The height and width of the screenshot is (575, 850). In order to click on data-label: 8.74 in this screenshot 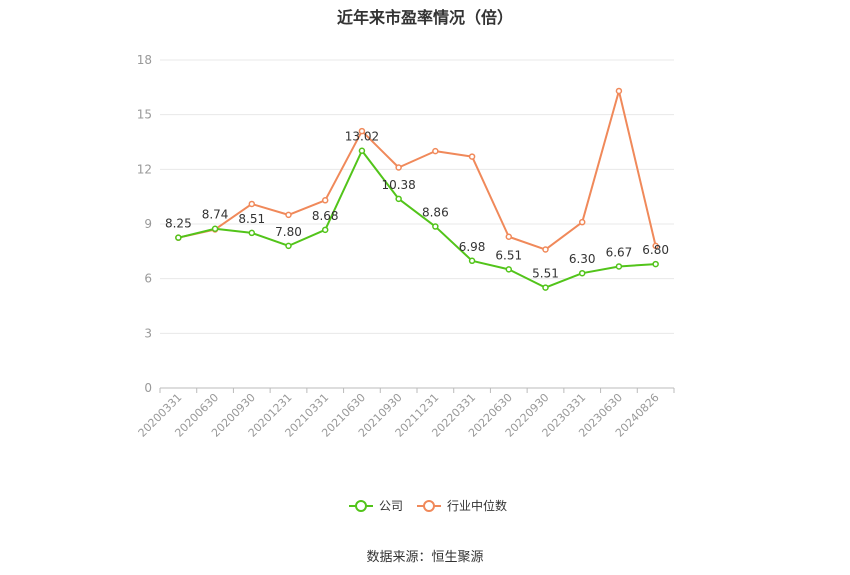, I will do `click(215, 215)`.